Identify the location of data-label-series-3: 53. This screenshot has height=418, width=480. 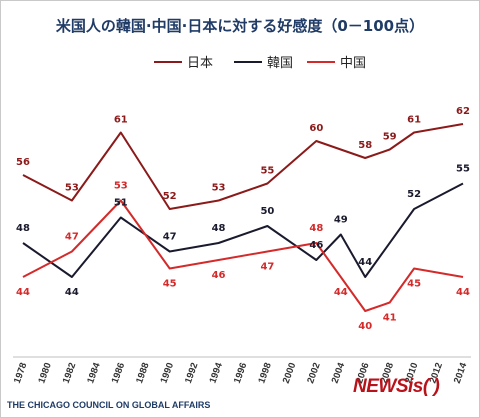
(121, 186).